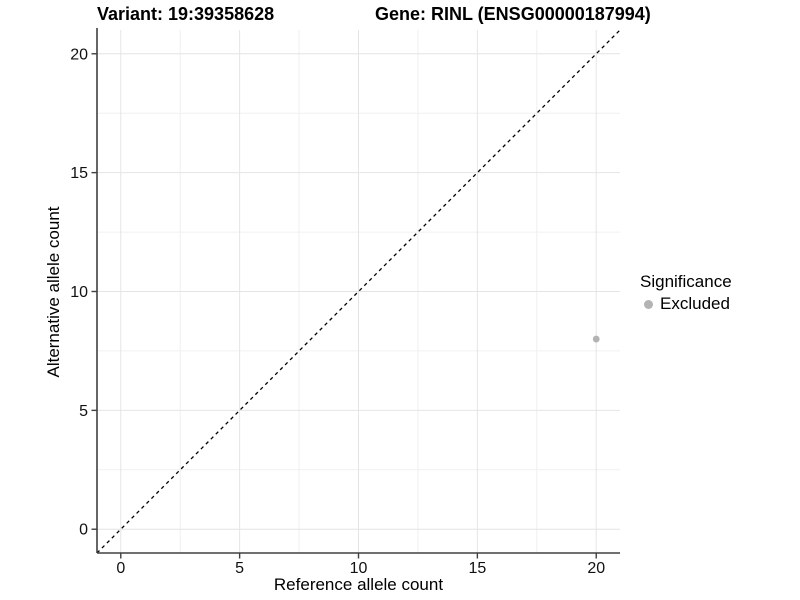 Image resolution: width=800 pixels, height=600 pixels. What do you see at coordinates (686, 281) in the screenshot?
I see `legend-title: Significance` at bounding box center [686, 281].